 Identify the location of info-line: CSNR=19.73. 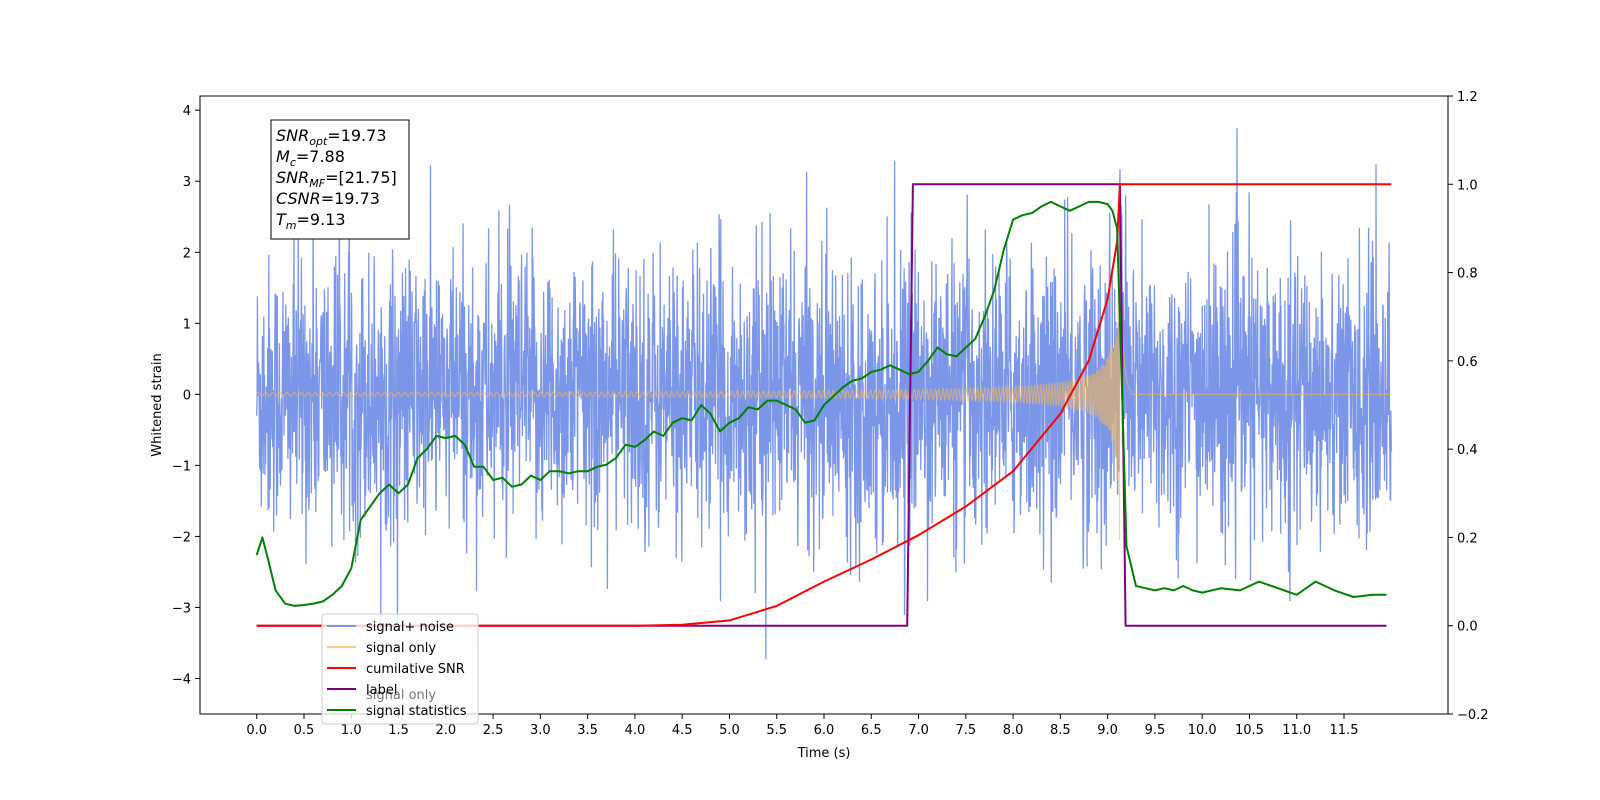
(328, 198).